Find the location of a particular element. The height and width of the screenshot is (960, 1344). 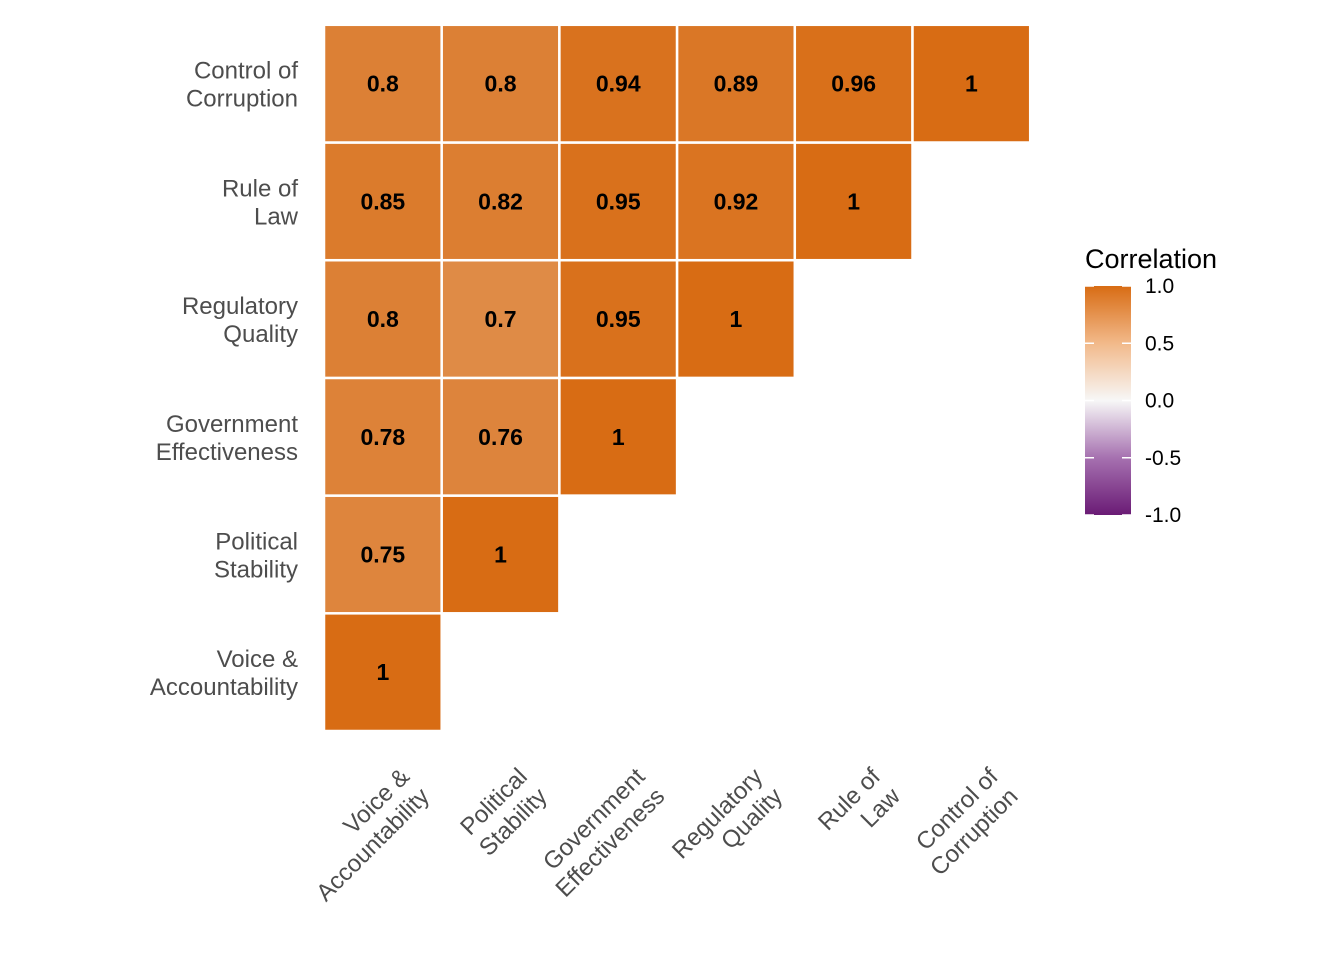

x-tick-label: Voice &Accountability is located at coordinates (363, 835).